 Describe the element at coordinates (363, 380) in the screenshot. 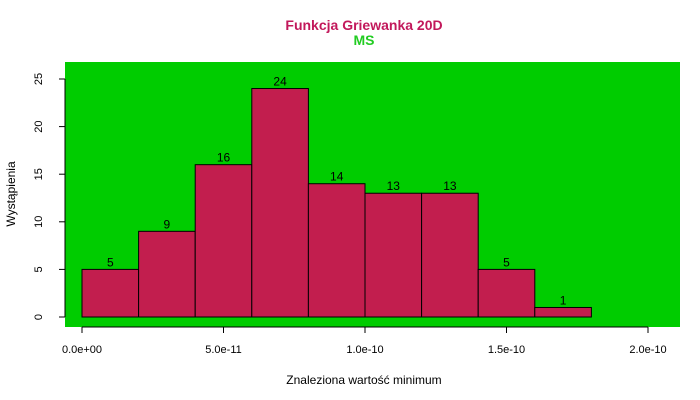

I see `x-axis-label: Znaleziona wartość minimum` at that location.